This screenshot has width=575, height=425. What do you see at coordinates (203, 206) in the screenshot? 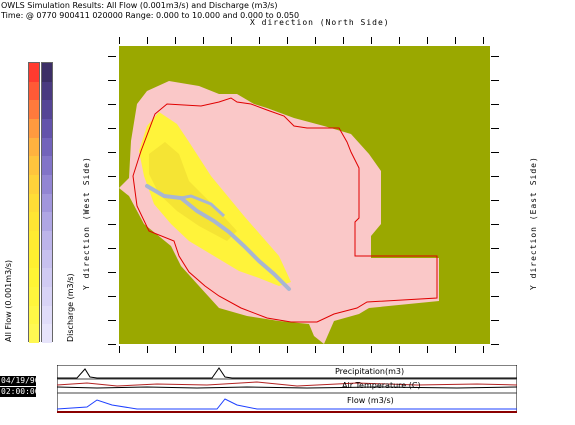
I see `river-branch` at bounding box center [203, 206].